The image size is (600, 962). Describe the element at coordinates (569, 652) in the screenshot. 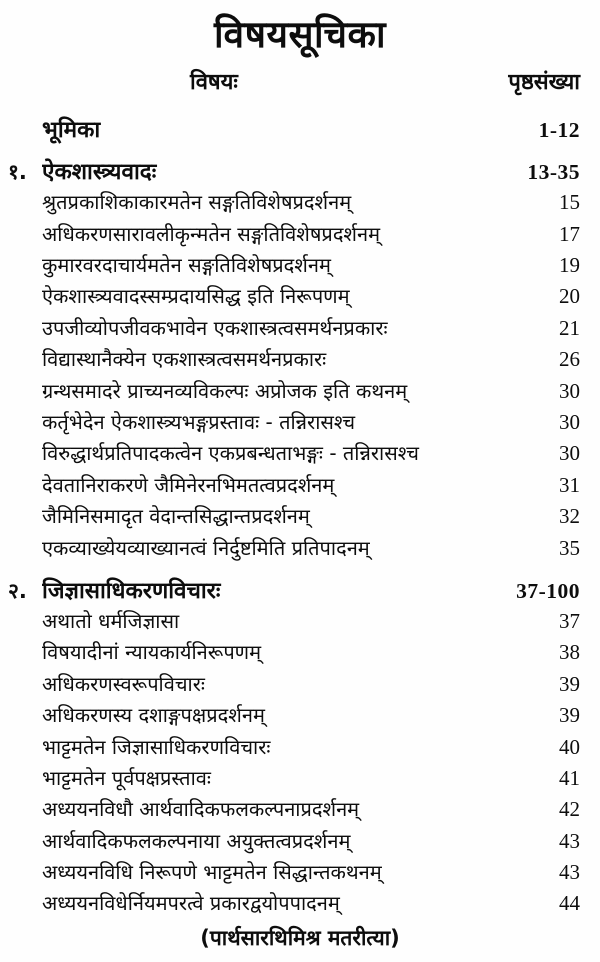

I see `toc-row-pages: 38` at that location.